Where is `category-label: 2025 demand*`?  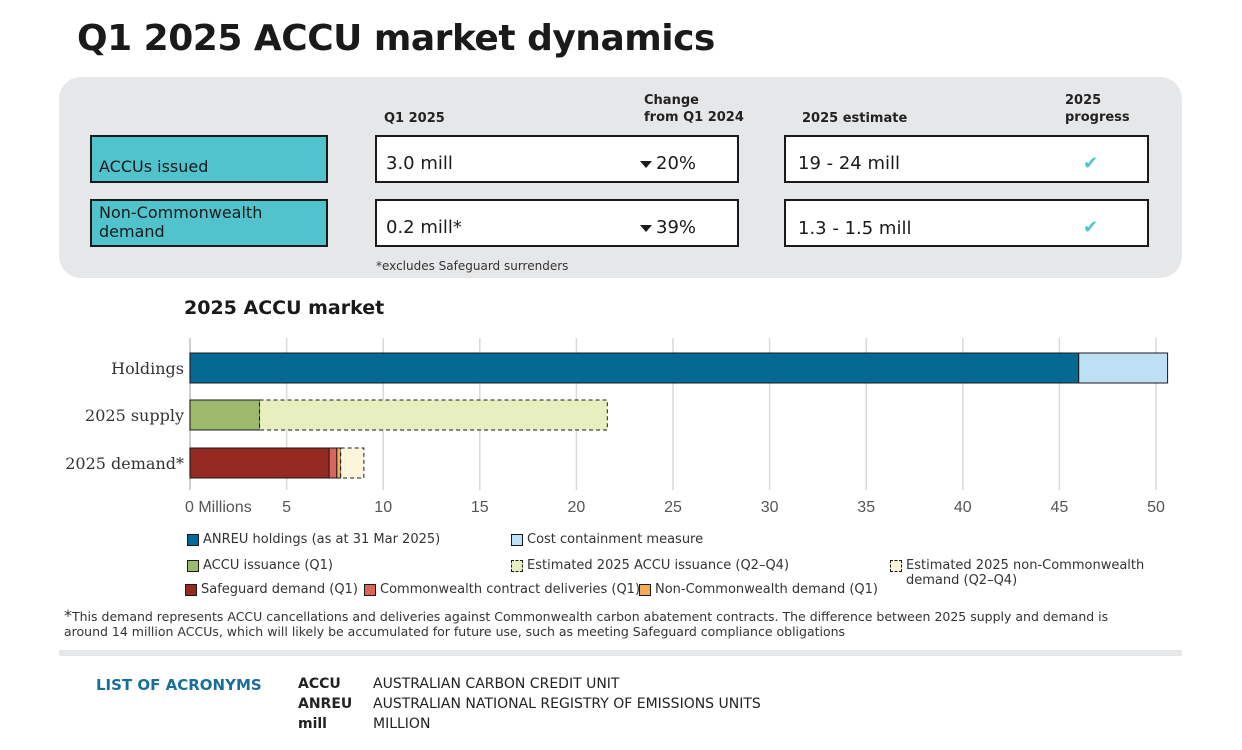
category-label: 2025 demand* is located at coordinates (124, 463).